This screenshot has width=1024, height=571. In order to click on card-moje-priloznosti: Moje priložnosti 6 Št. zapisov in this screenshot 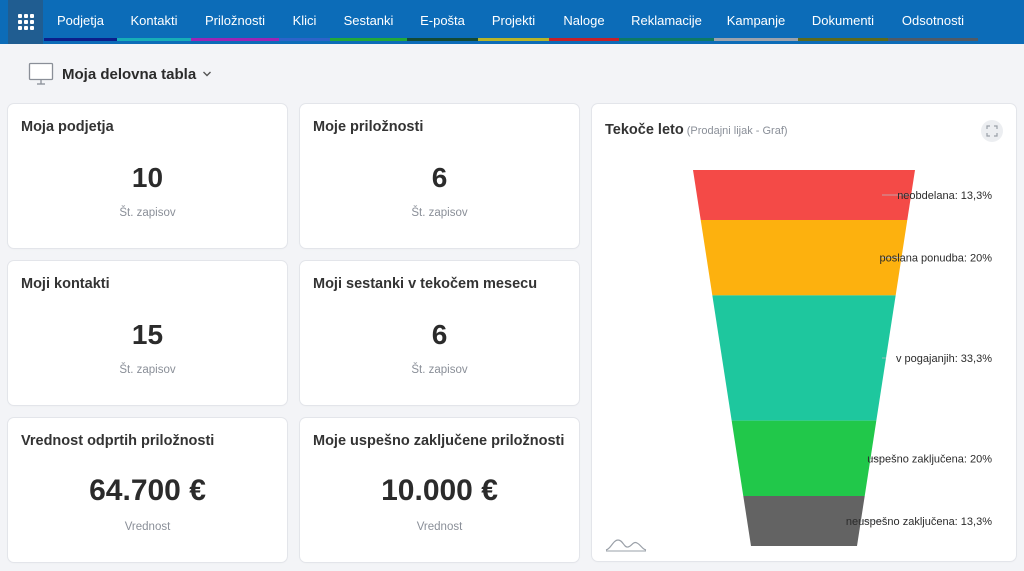, I will do `click(439, 176)`.